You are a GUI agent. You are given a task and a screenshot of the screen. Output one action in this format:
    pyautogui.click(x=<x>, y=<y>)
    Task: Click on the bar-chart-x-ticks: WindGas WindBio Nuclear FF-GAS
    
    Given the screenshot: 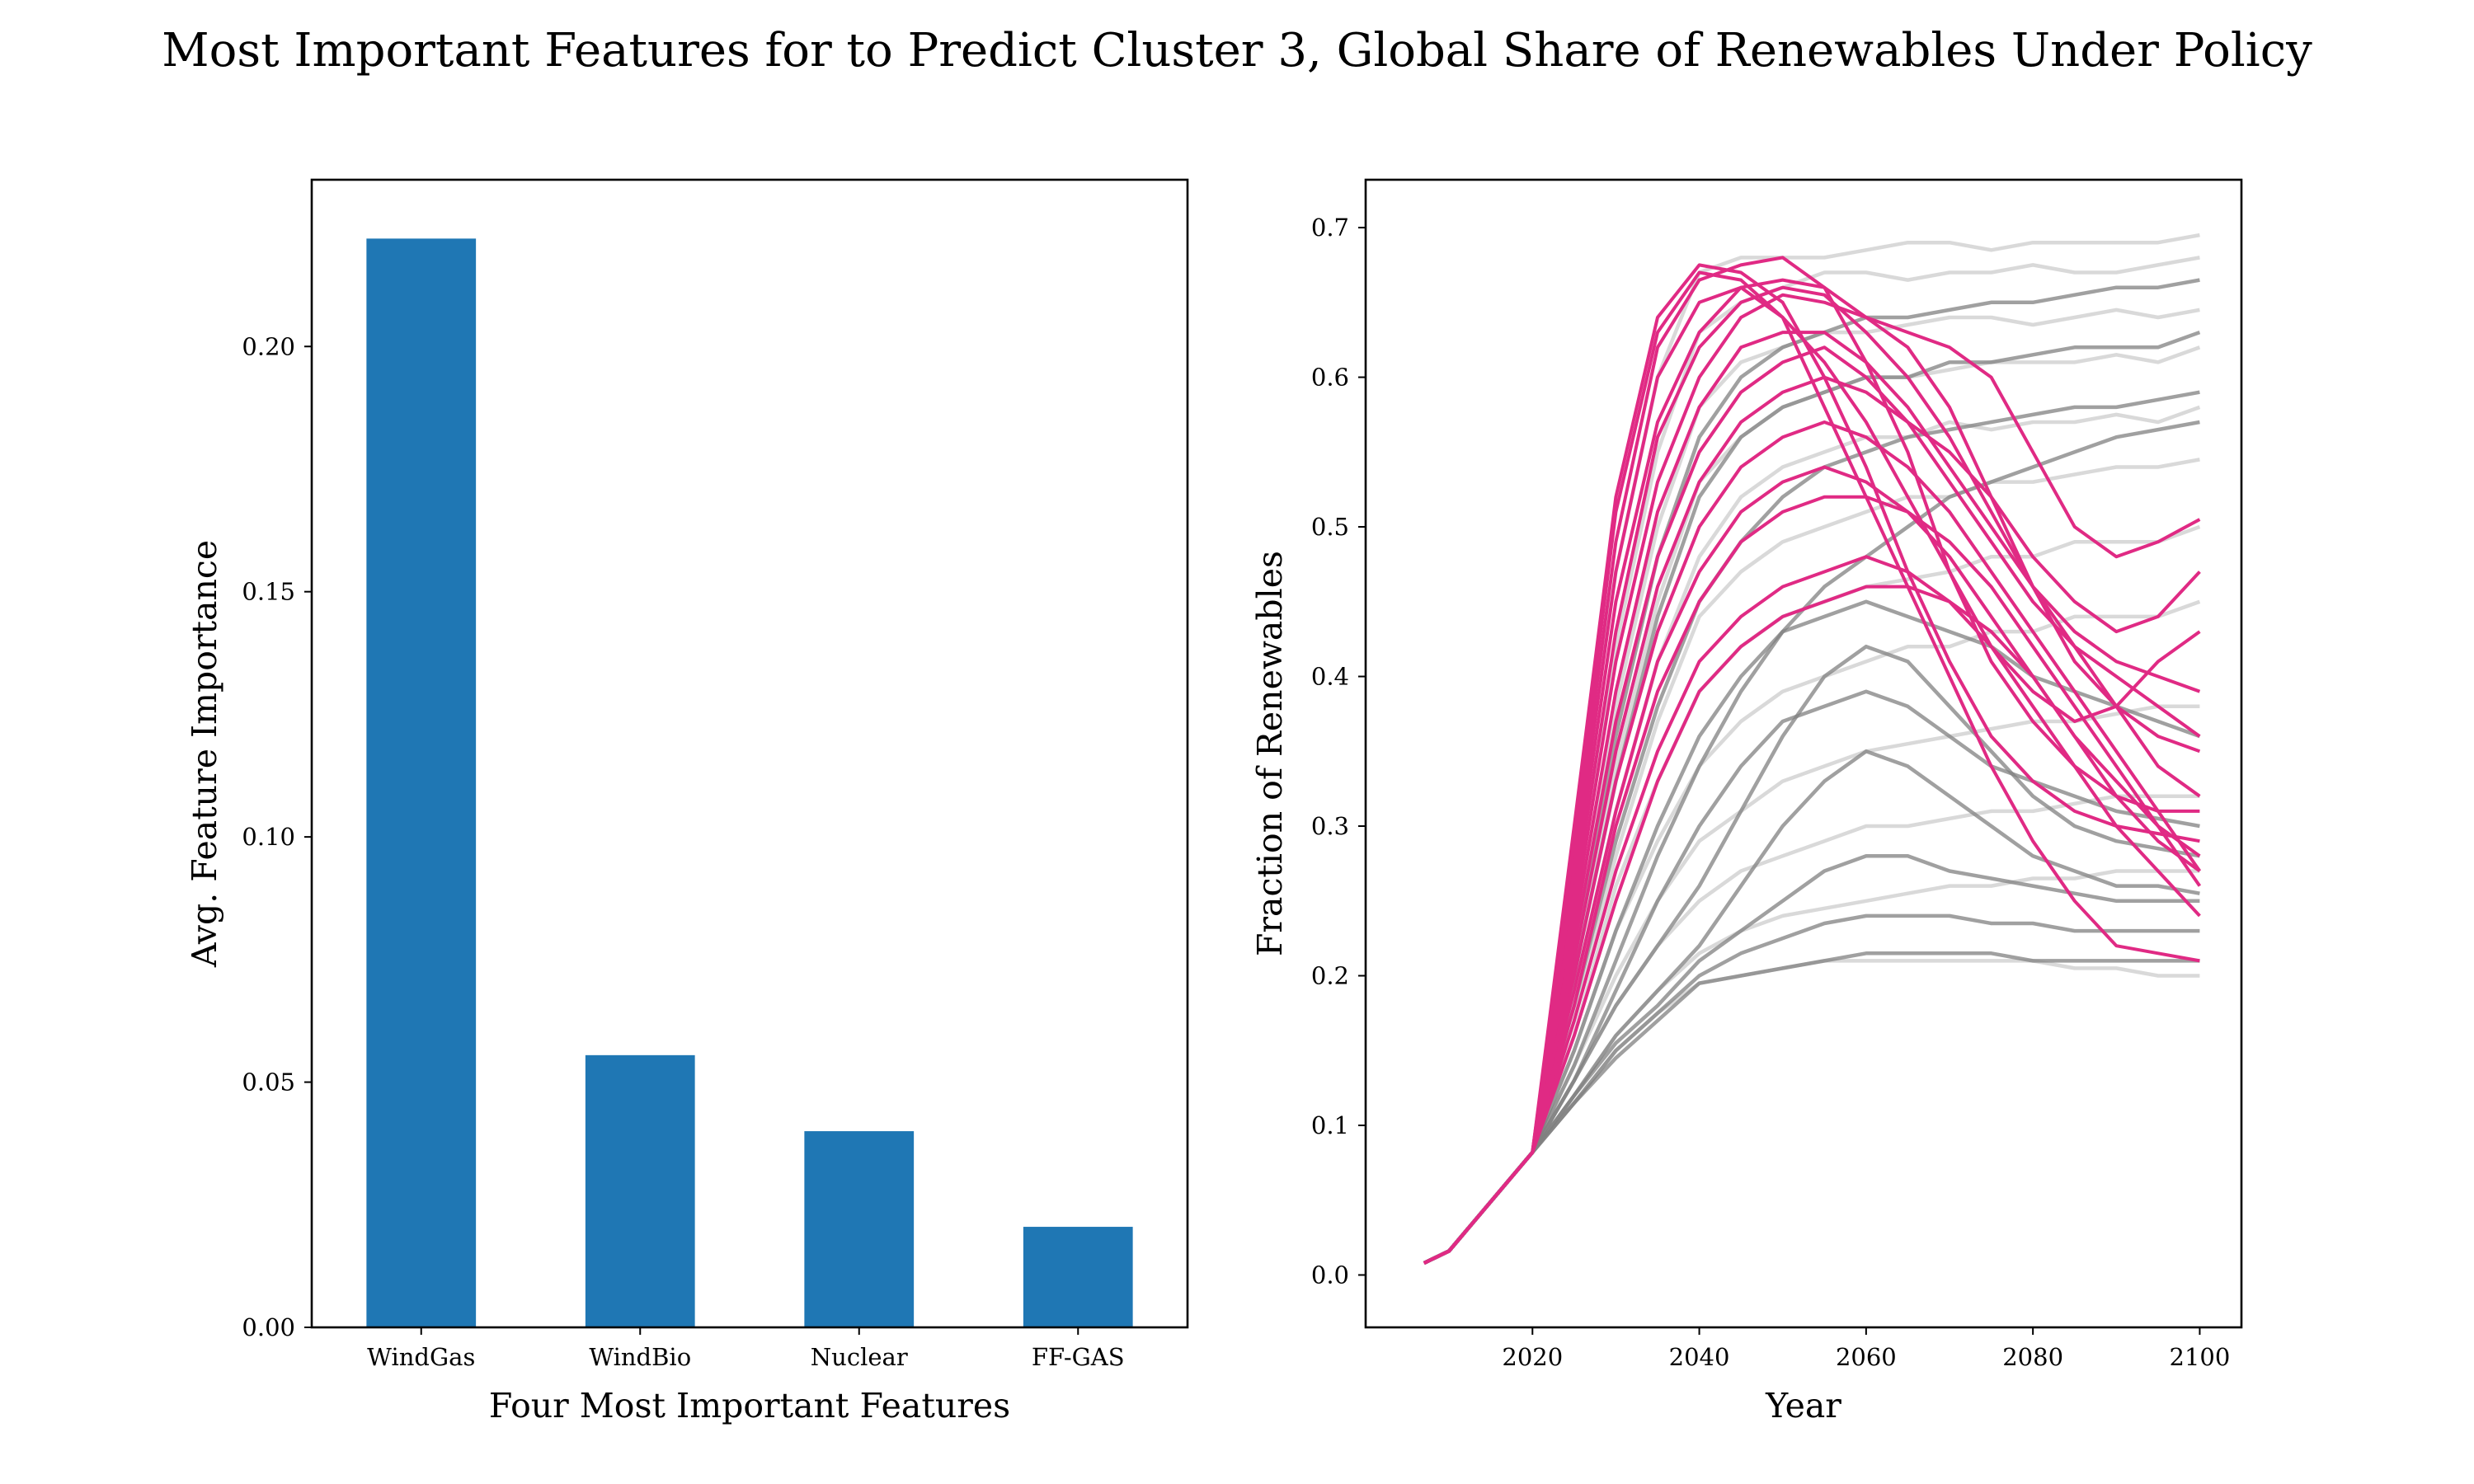 What is the action you would take?
    pyautogui.click(x=746, y=1349)
    